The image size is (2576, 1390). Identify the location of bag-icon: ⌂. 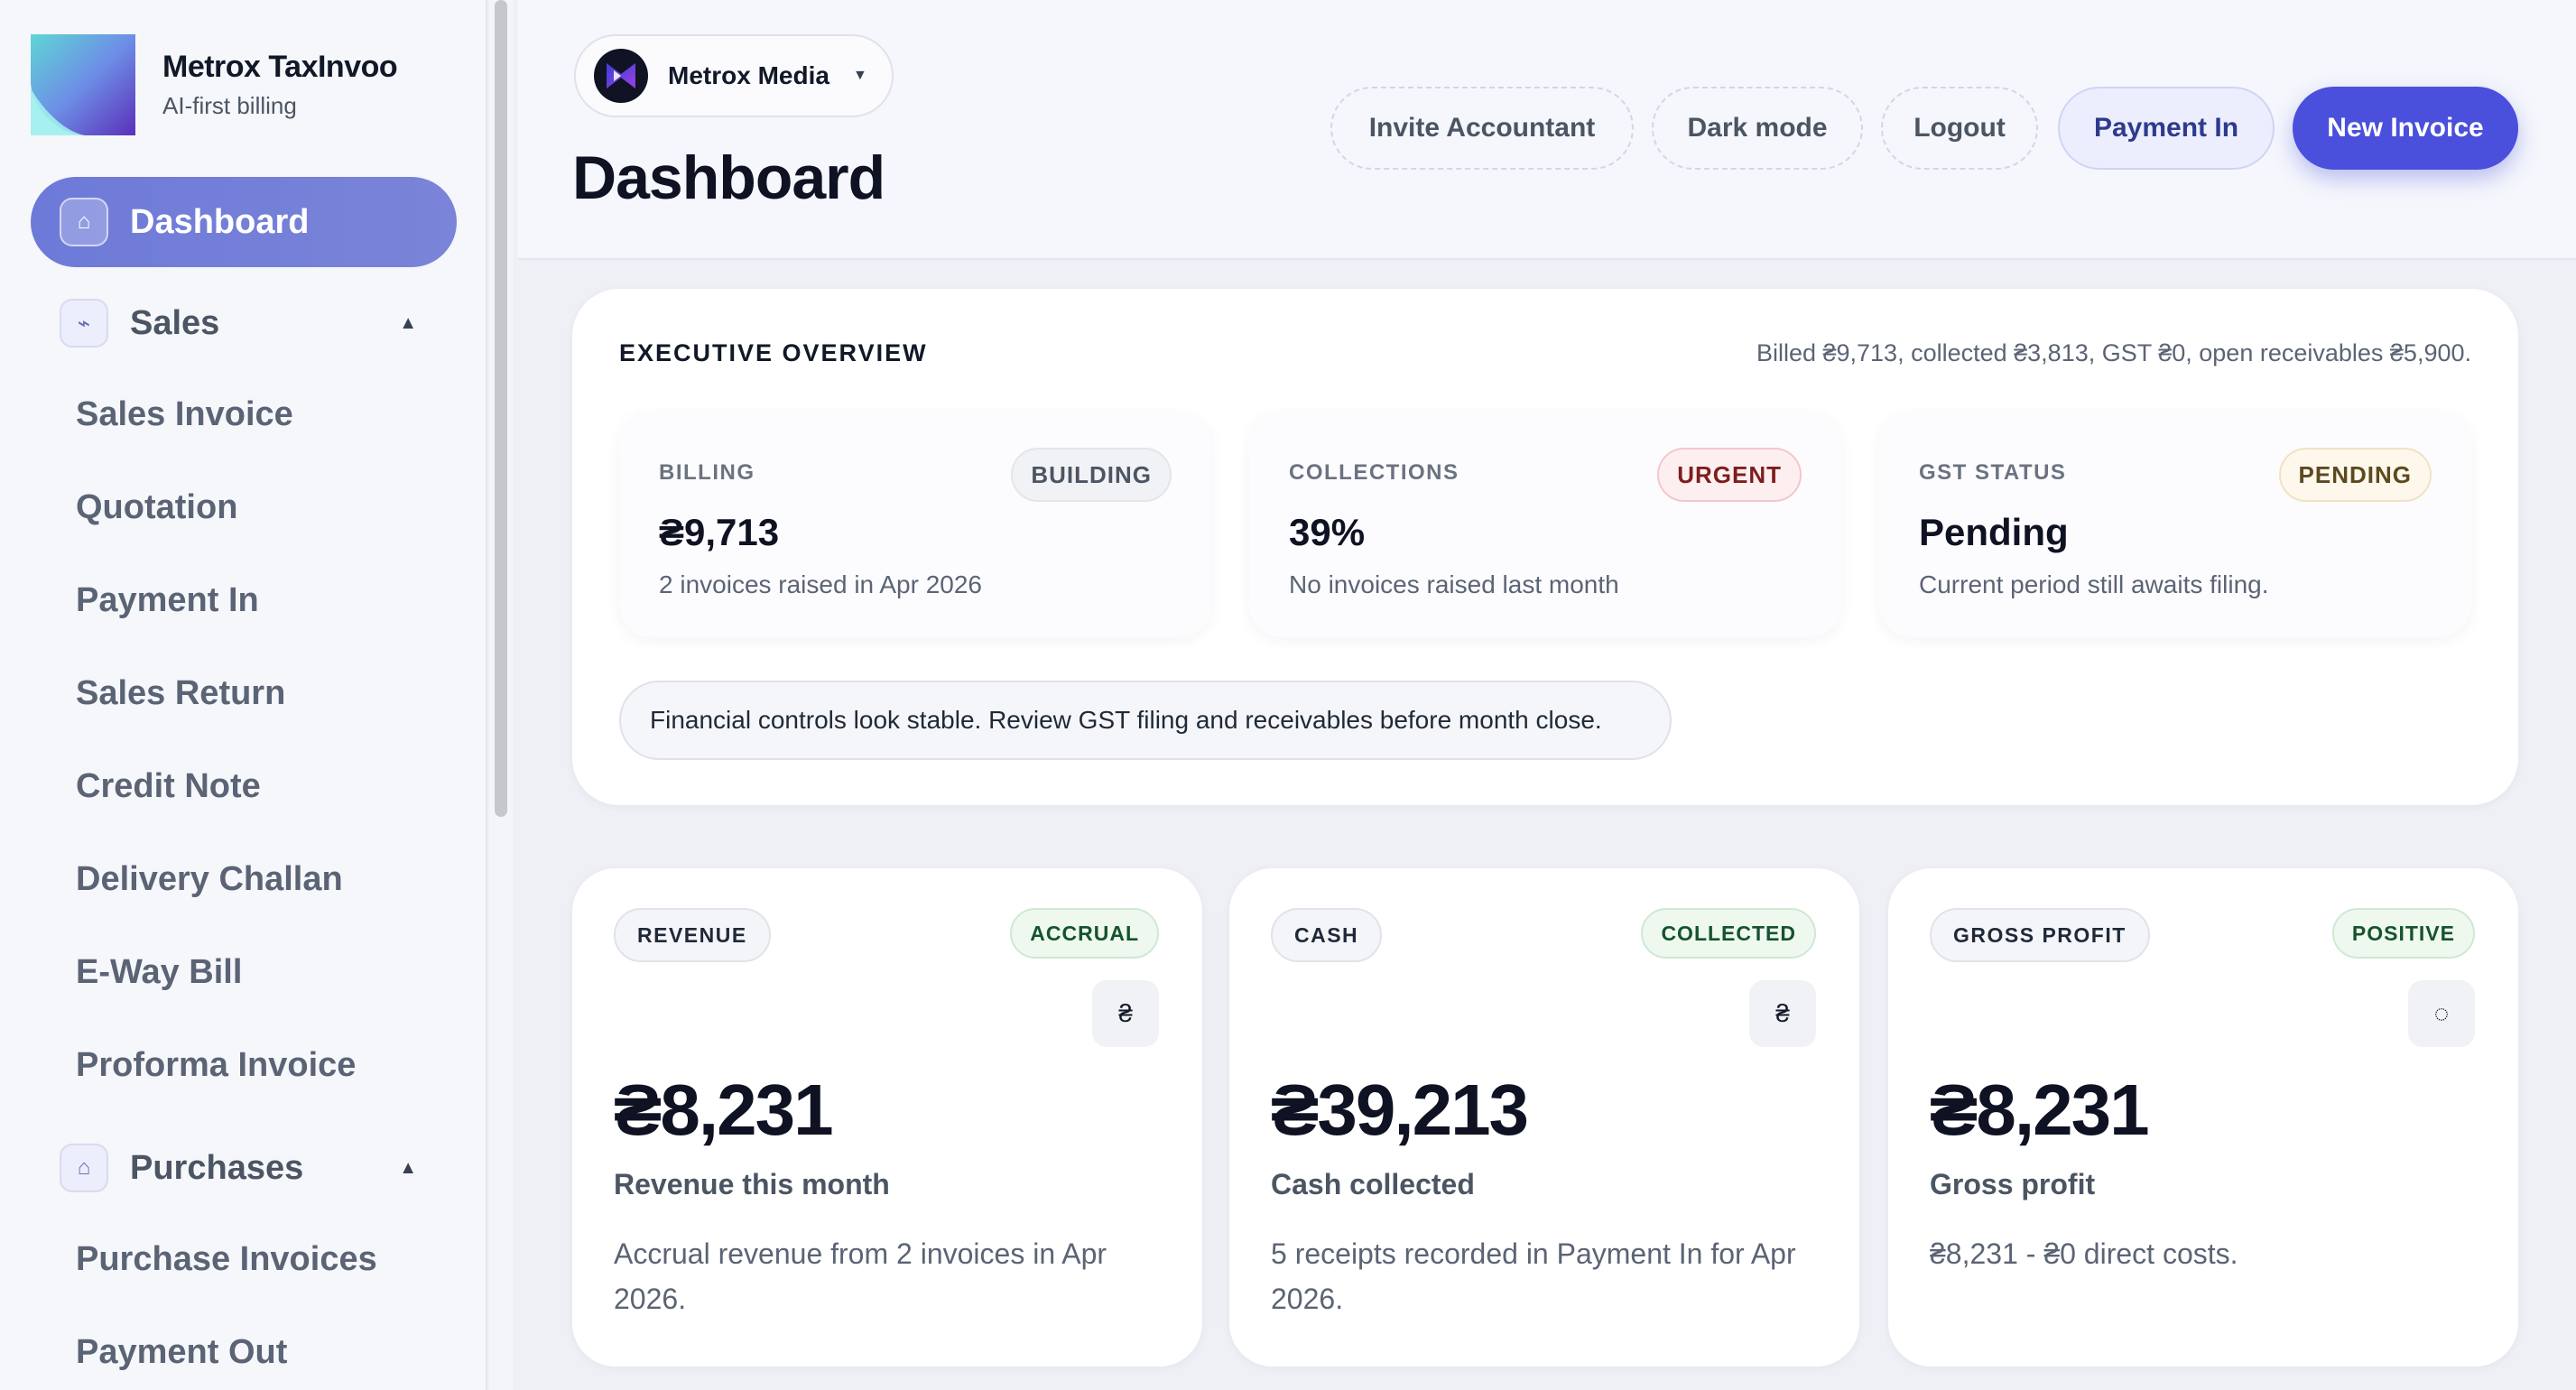
(84, 1168).